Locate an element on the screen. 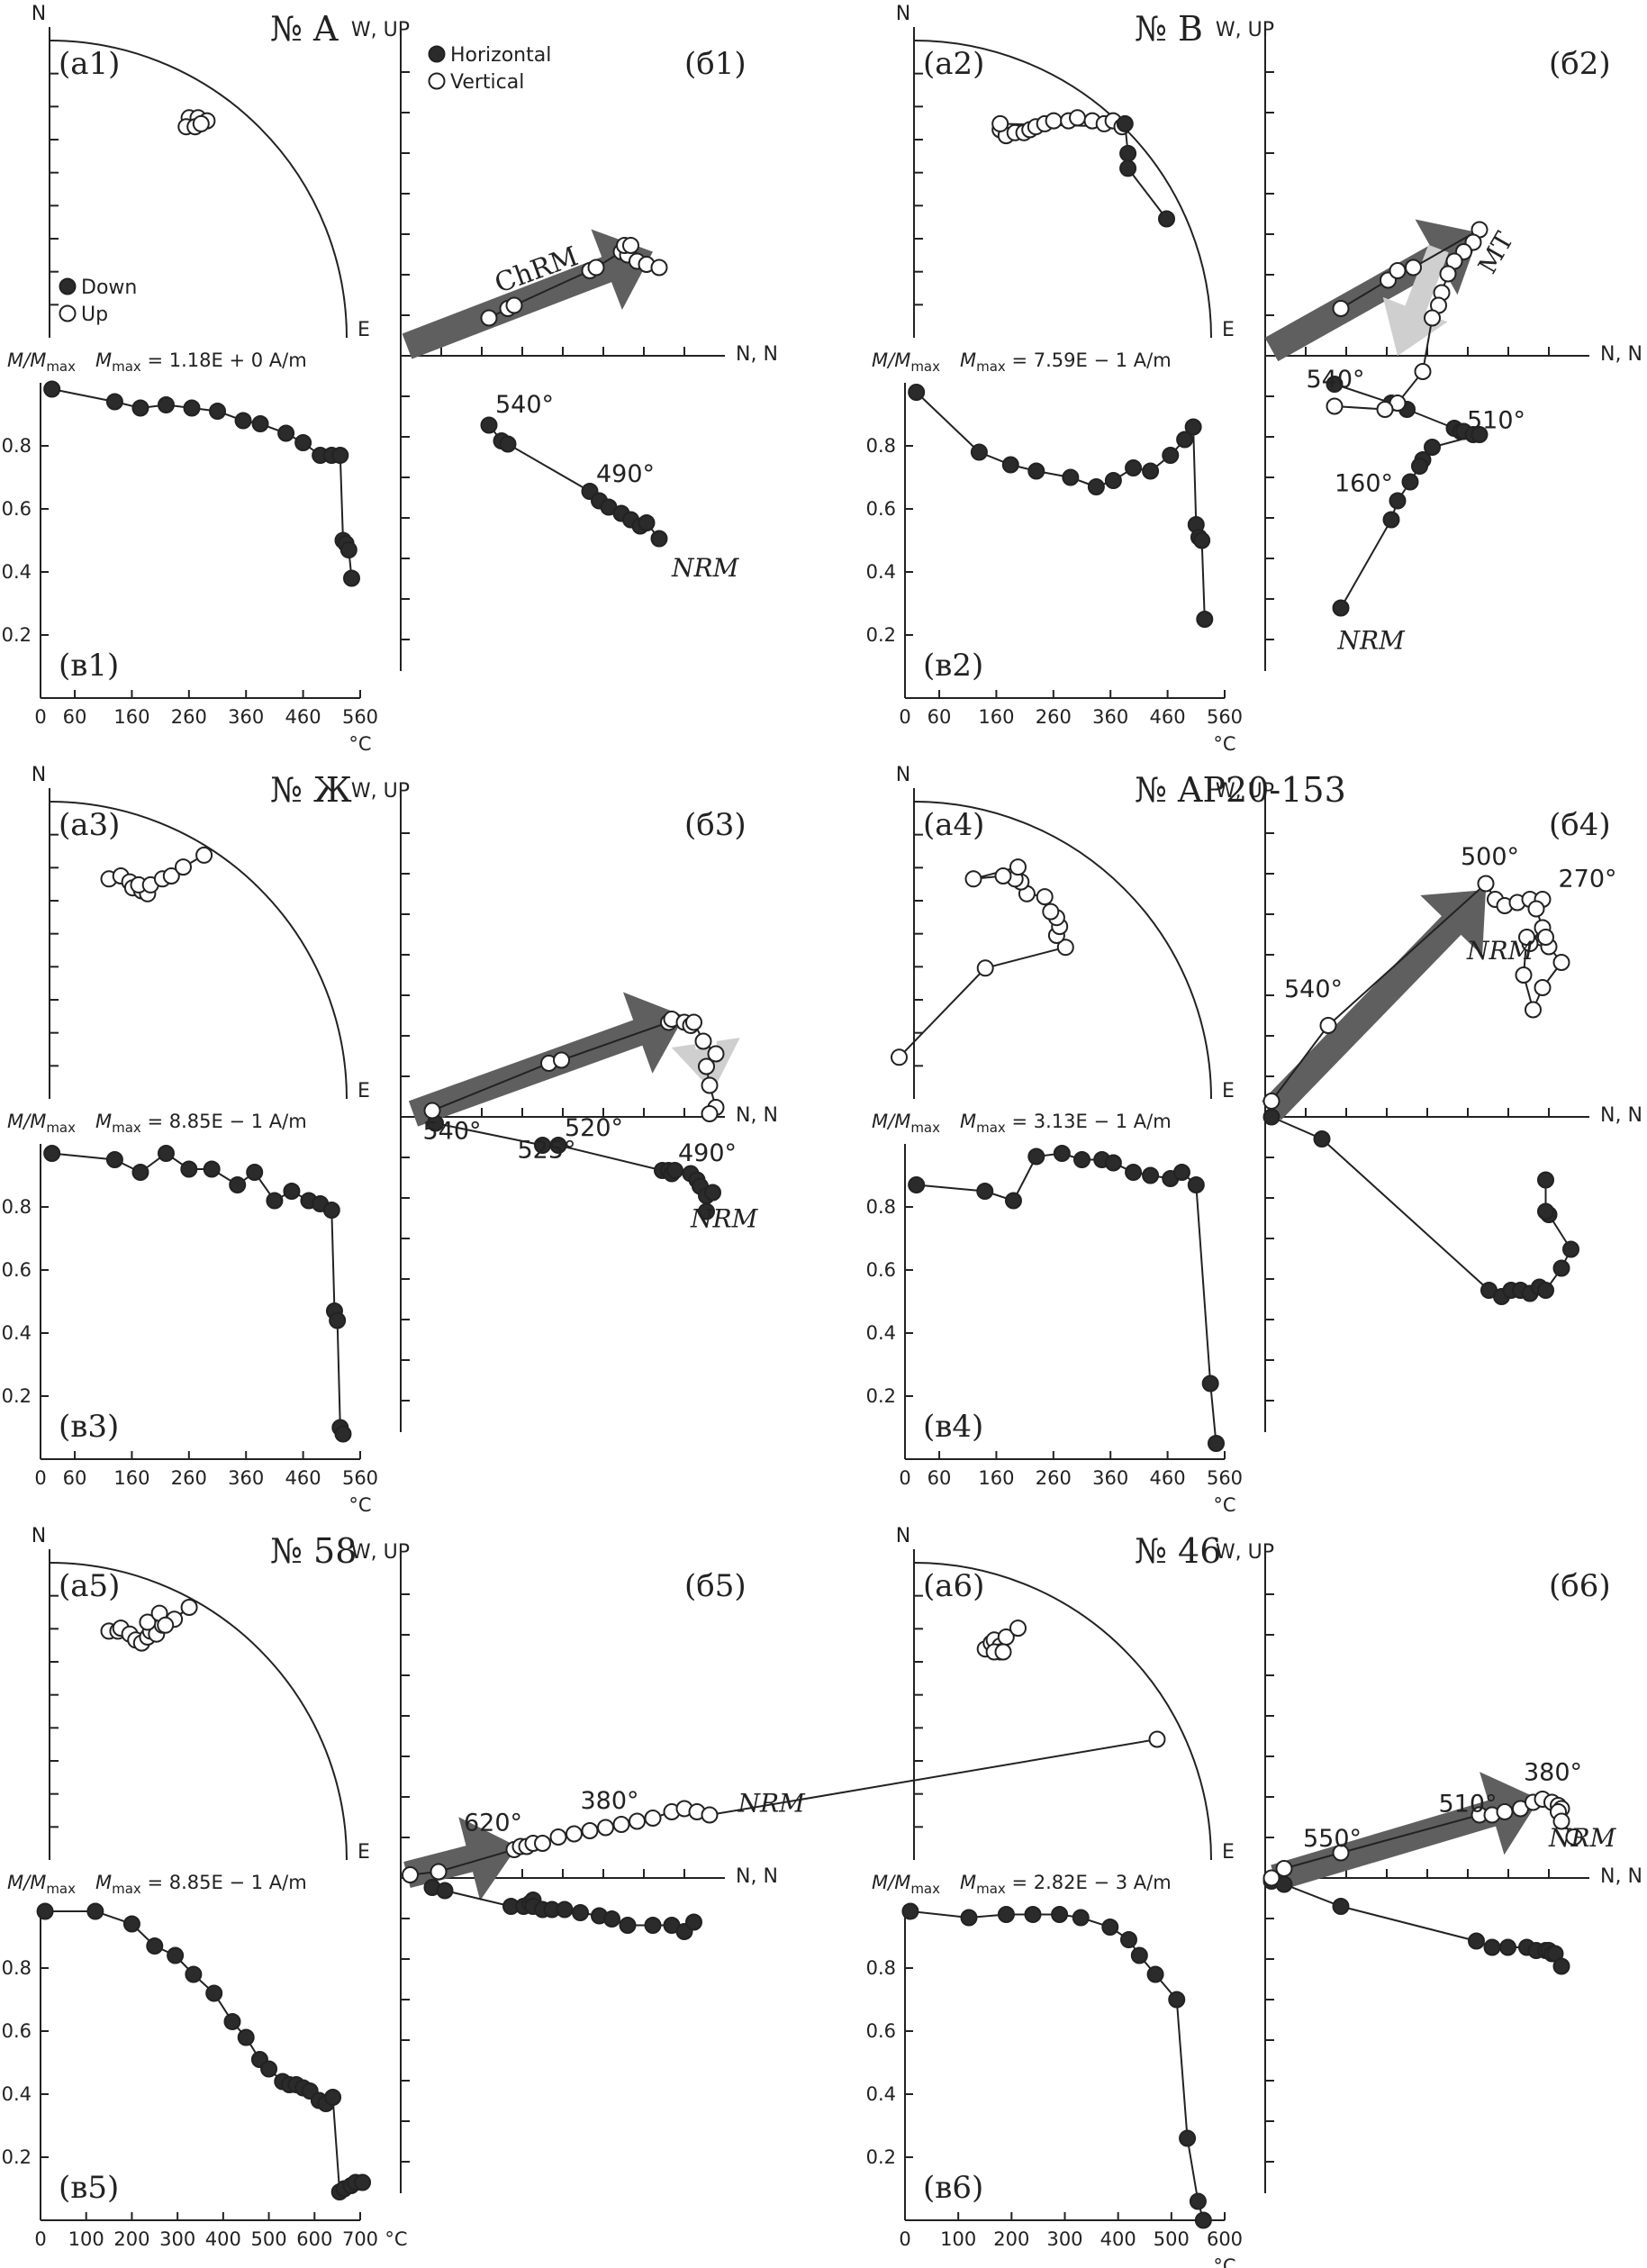 The height and width of the screenshot is (2268, 1647). legend-up-marker is located at coordinates (68, 313).